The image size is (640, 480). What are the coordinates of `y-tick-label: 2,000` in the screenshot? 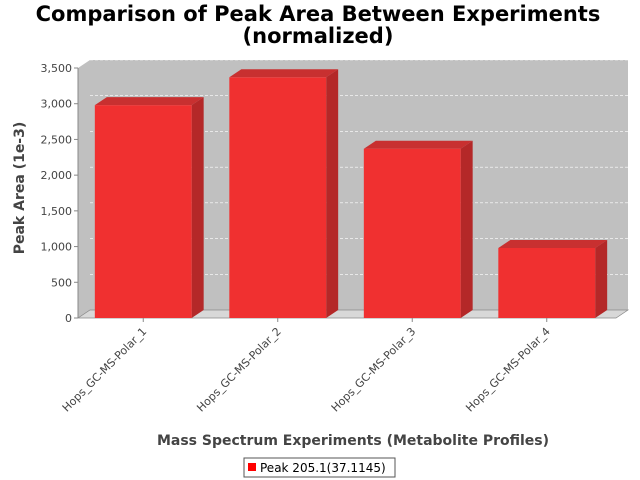 It's located at (57, 175).